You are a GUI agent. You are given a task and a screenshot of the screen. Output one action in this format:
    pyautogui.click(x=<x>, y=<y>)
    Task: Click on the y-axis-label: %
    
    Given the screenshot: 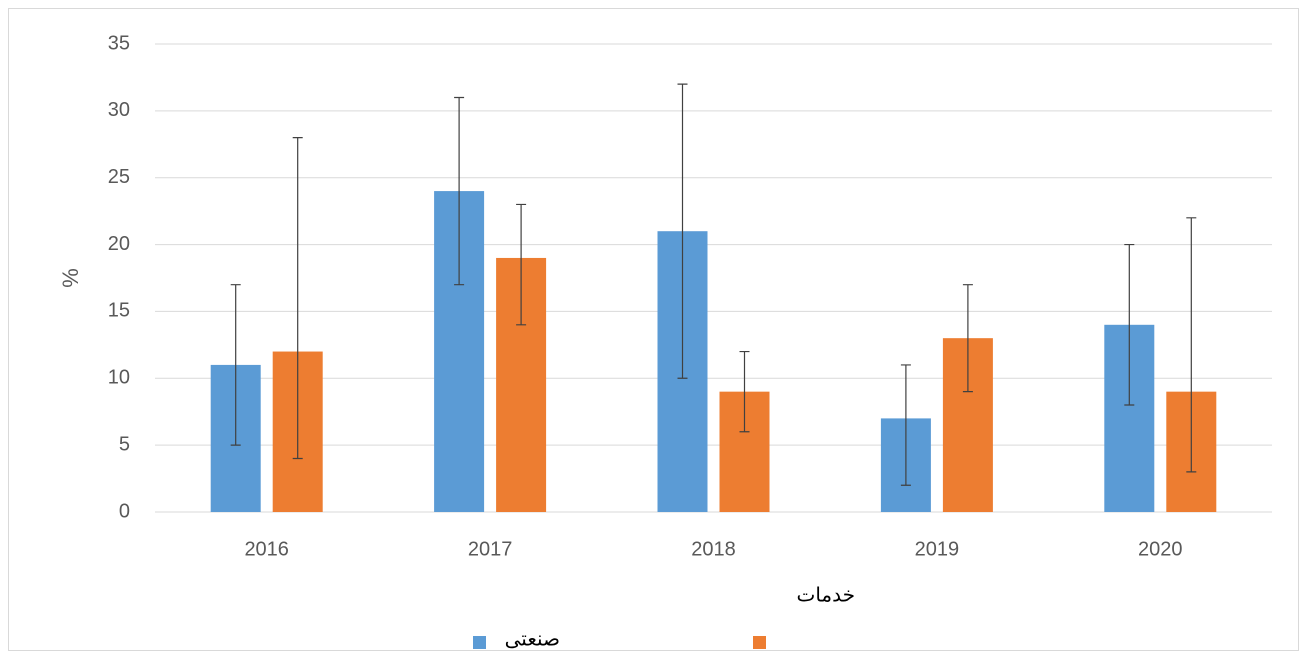 What is the action you would take?
    pyautogui.click(x=70, y=278)
    